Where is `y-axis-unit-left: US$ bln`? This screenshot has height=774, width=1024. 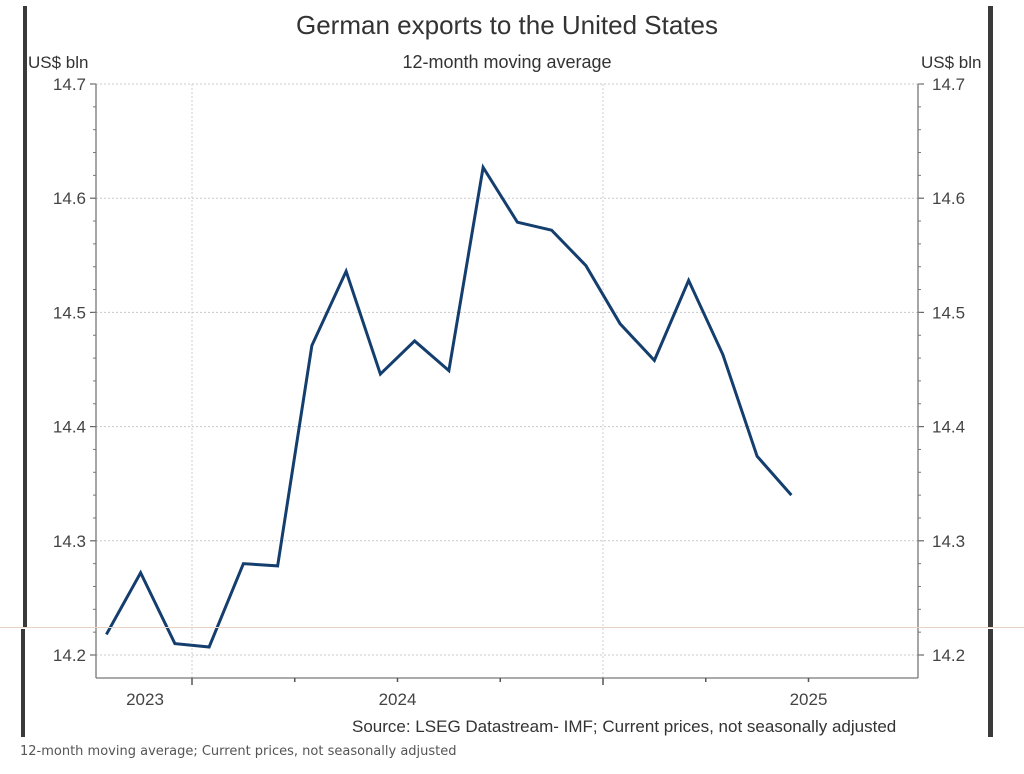 y-axis-unit-left: US$ bln is located at coordinates (58, 62).